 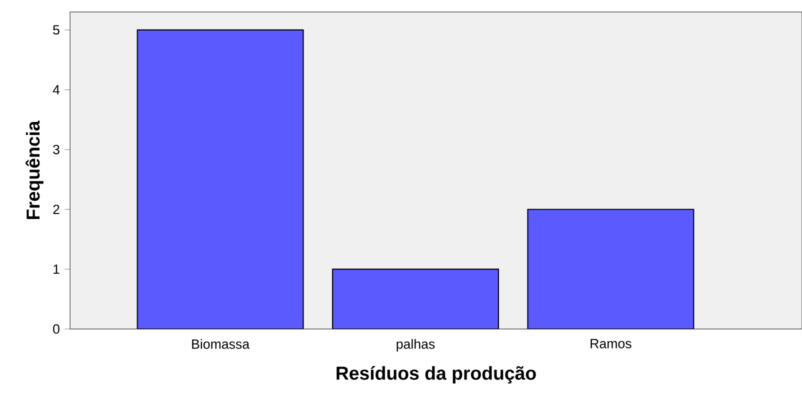 What do you see at coordinates (56, 209) in the screenshot?
I see `y-tick-label: 2` at bounding box center [56, 209].